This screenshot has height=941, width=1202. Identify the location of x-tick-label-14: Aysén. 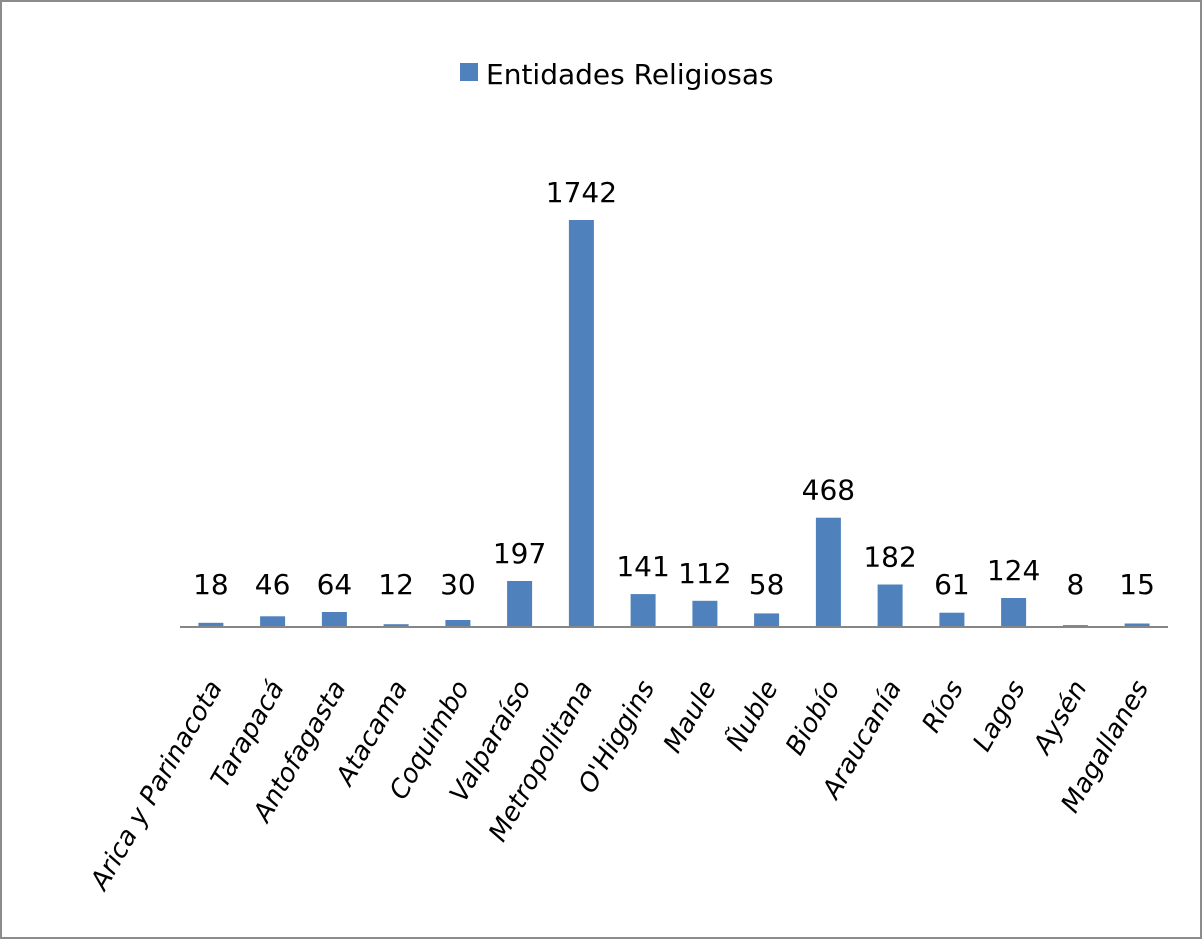
(1060, 718).